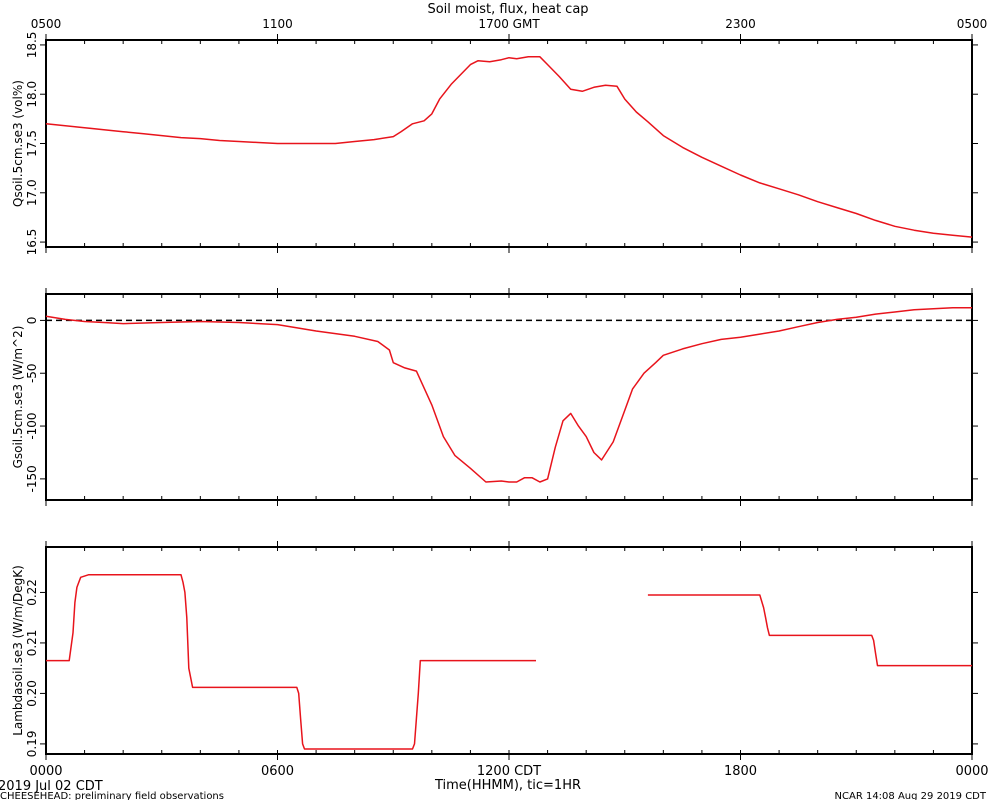 This screenshot has width=1000, height=804. What do you see at coordinates (740, 24) in the screenshot?
I see `top-x-tick-label: 2300` at bounding box center [740, 24].